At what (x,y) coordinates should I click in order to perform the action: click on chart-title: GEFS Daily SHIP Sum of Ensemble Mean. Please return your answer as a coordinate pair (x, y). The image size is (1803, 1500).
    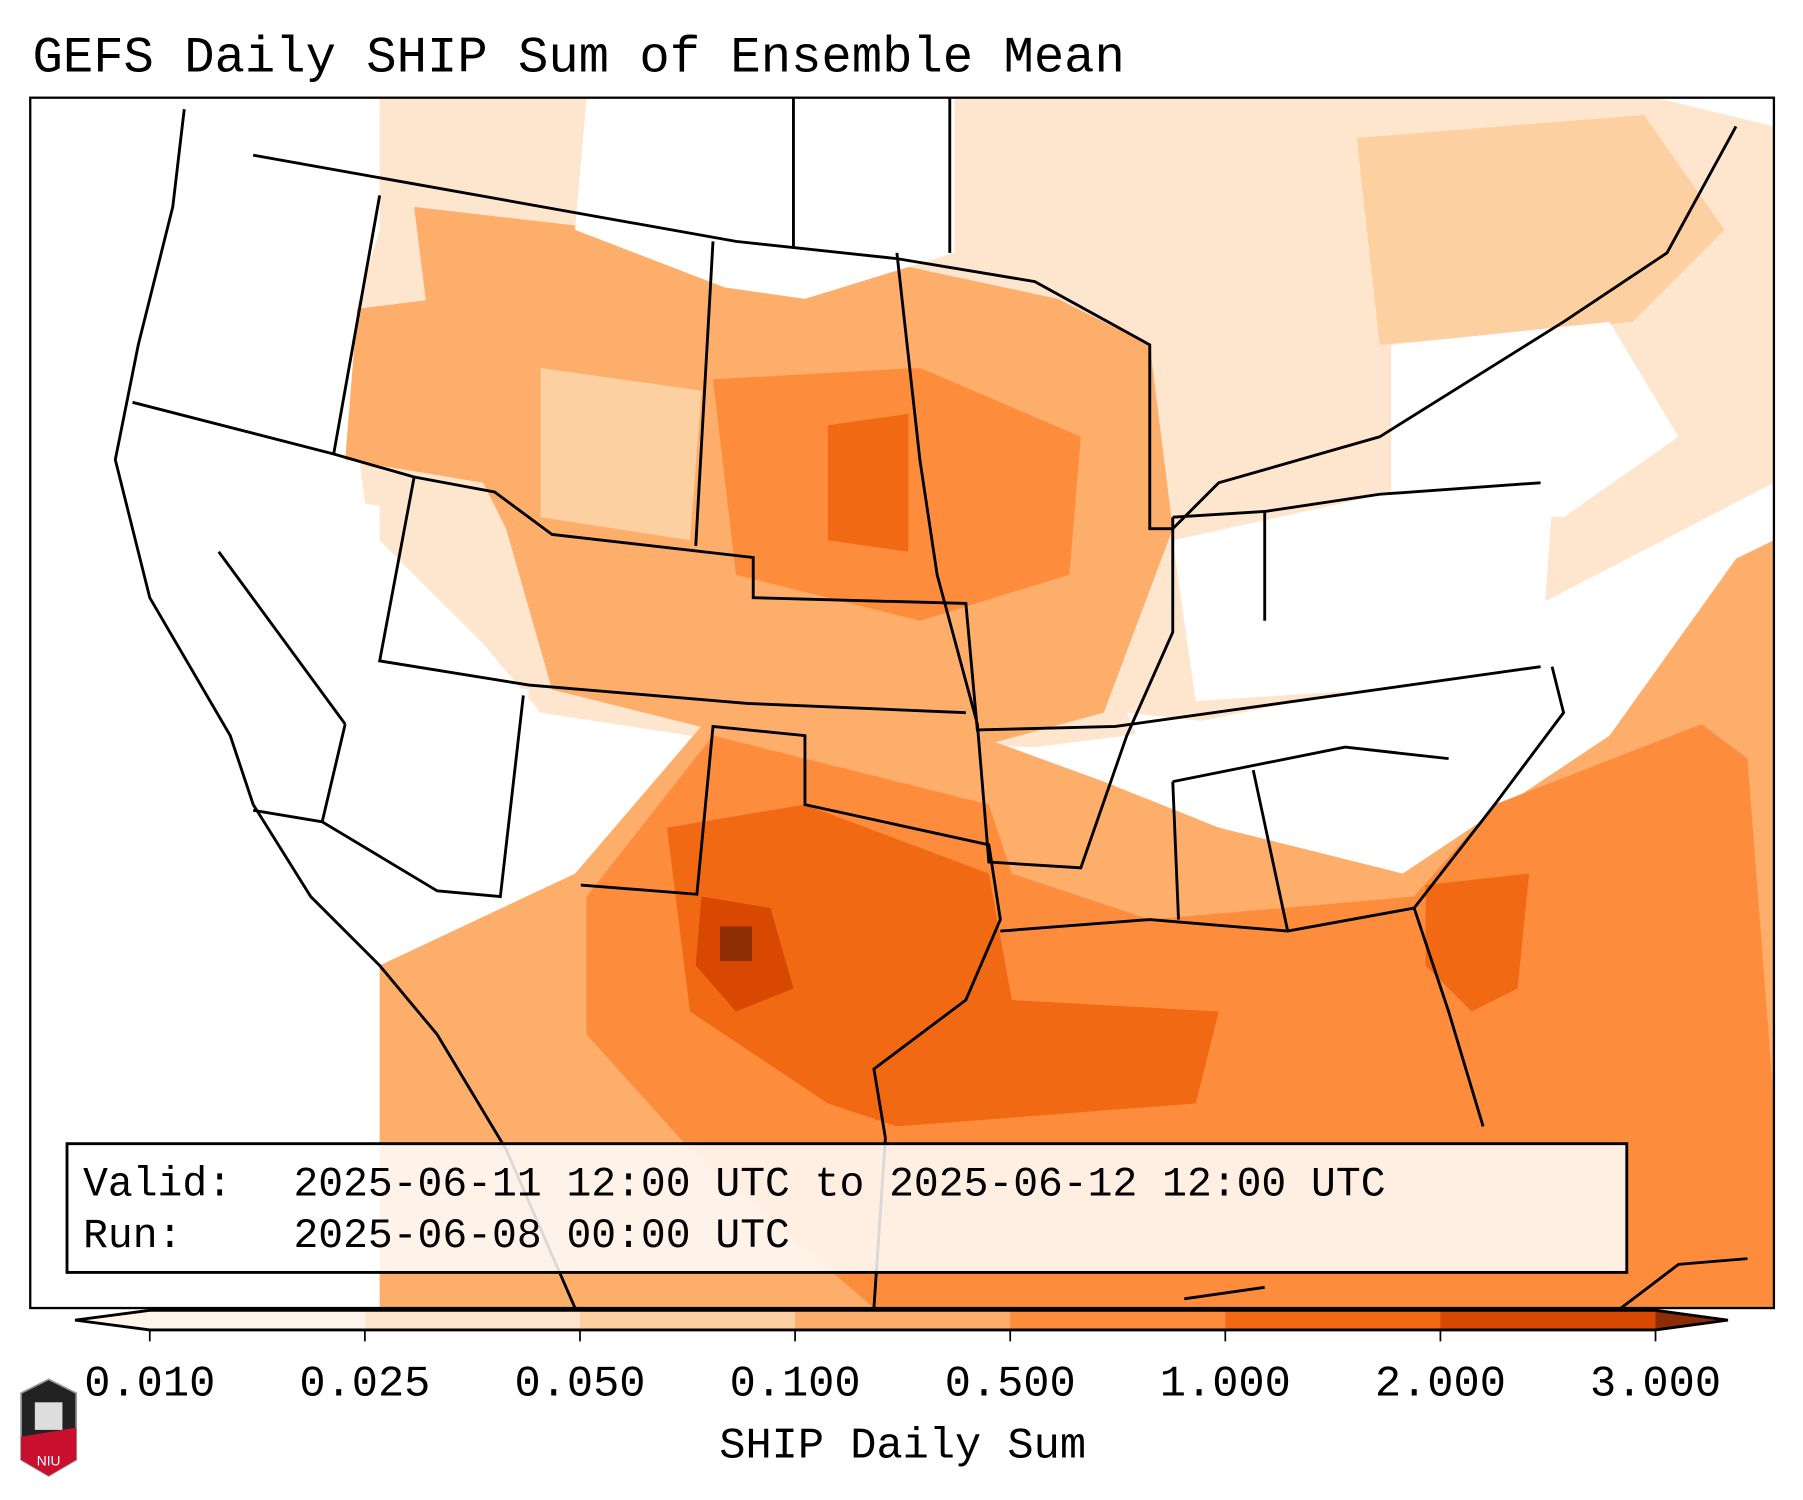
    Looking at the image, I should click on (579, 58).